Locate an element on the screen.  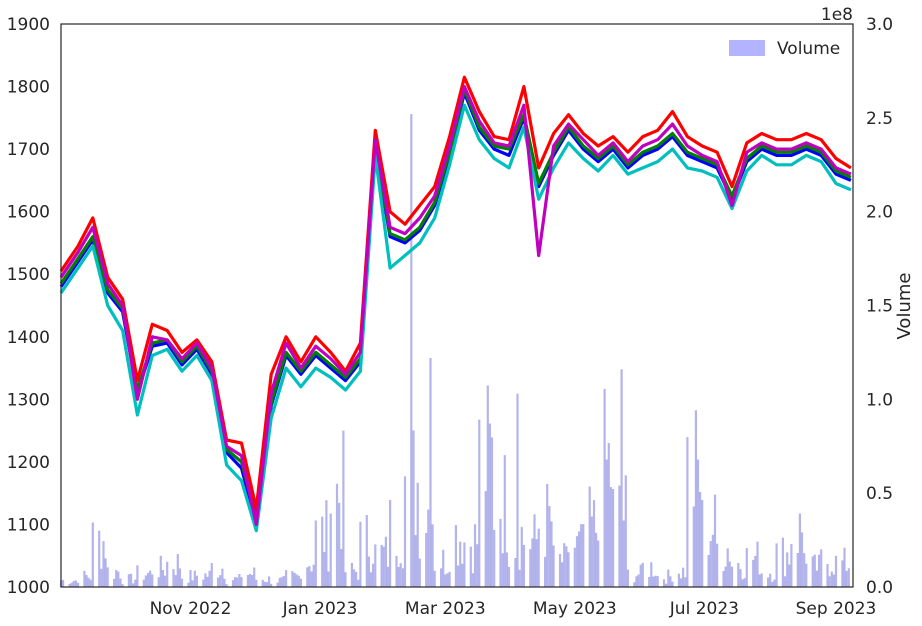
y-right-tick-label: 1.0 is located at coordinates (879, 400).